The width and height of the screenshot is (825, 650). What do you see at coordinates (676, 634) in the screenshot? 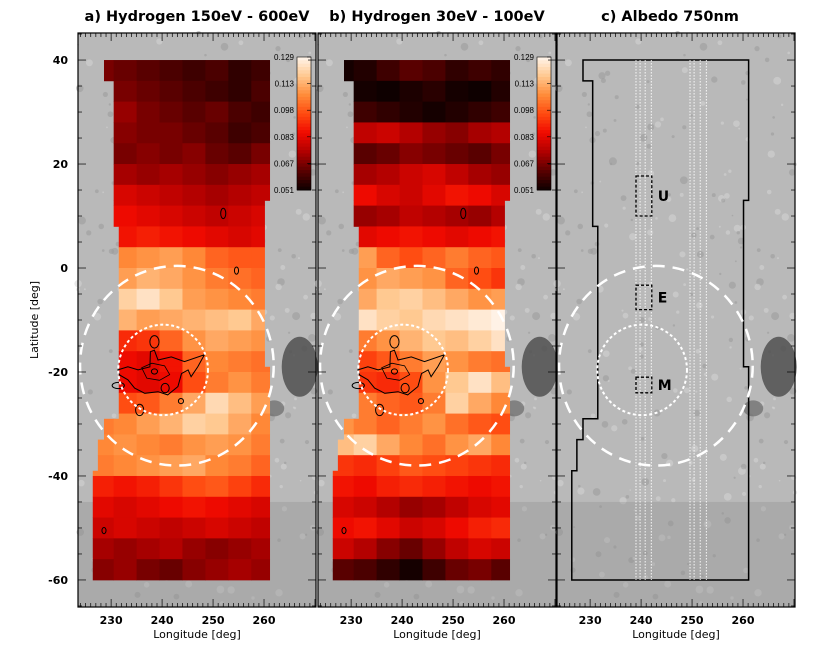
I see `x-axis-label: Longitude [deg]` at bounding box center [676, 634].